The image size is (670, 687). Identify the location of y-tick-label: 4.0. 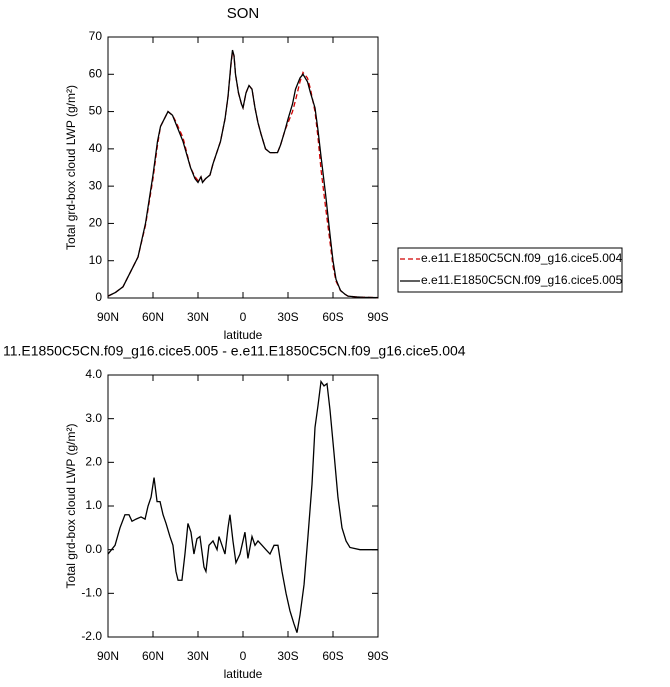
(93, 374).